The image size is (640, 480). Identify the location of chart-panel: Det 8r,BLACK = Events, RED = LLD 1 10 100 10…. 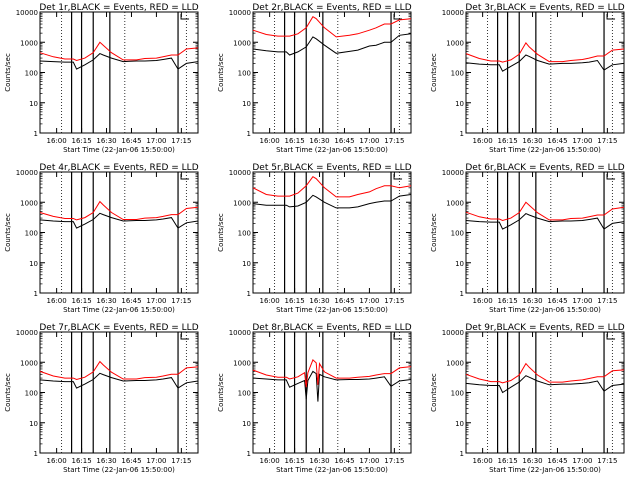
(314, 398).